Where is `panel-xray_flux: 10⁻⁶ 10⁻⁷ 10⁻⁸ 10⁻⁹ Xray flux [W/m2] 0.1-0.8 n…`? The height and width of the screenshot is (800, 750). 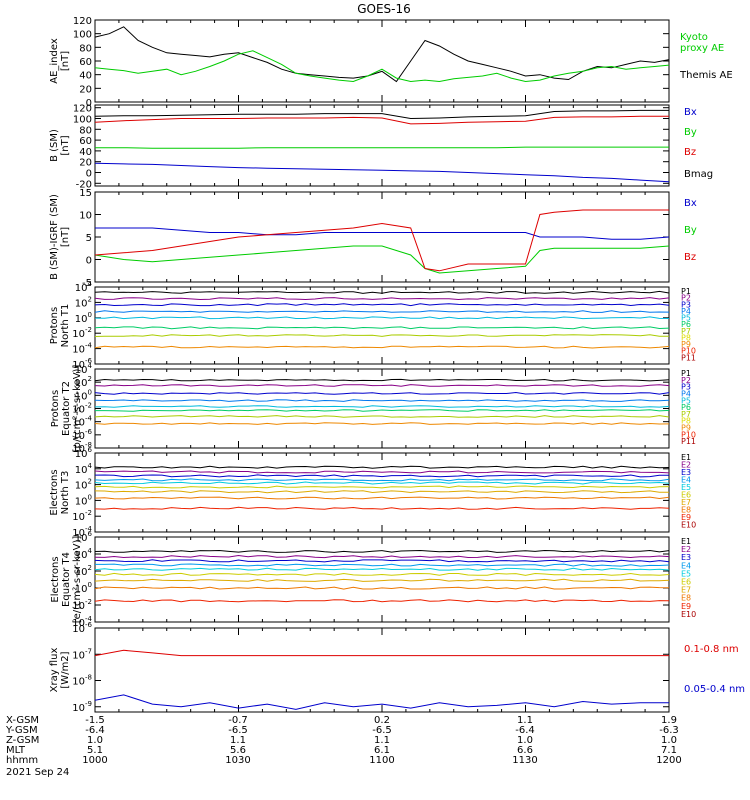 panel-xray_flux: 10⁻⁶ 10⁻⁷ 10⁻⁸ 10⁻⁹ Xray flux [W/m2] 0.1-0.8 n… is located at coordinates (397, 667).